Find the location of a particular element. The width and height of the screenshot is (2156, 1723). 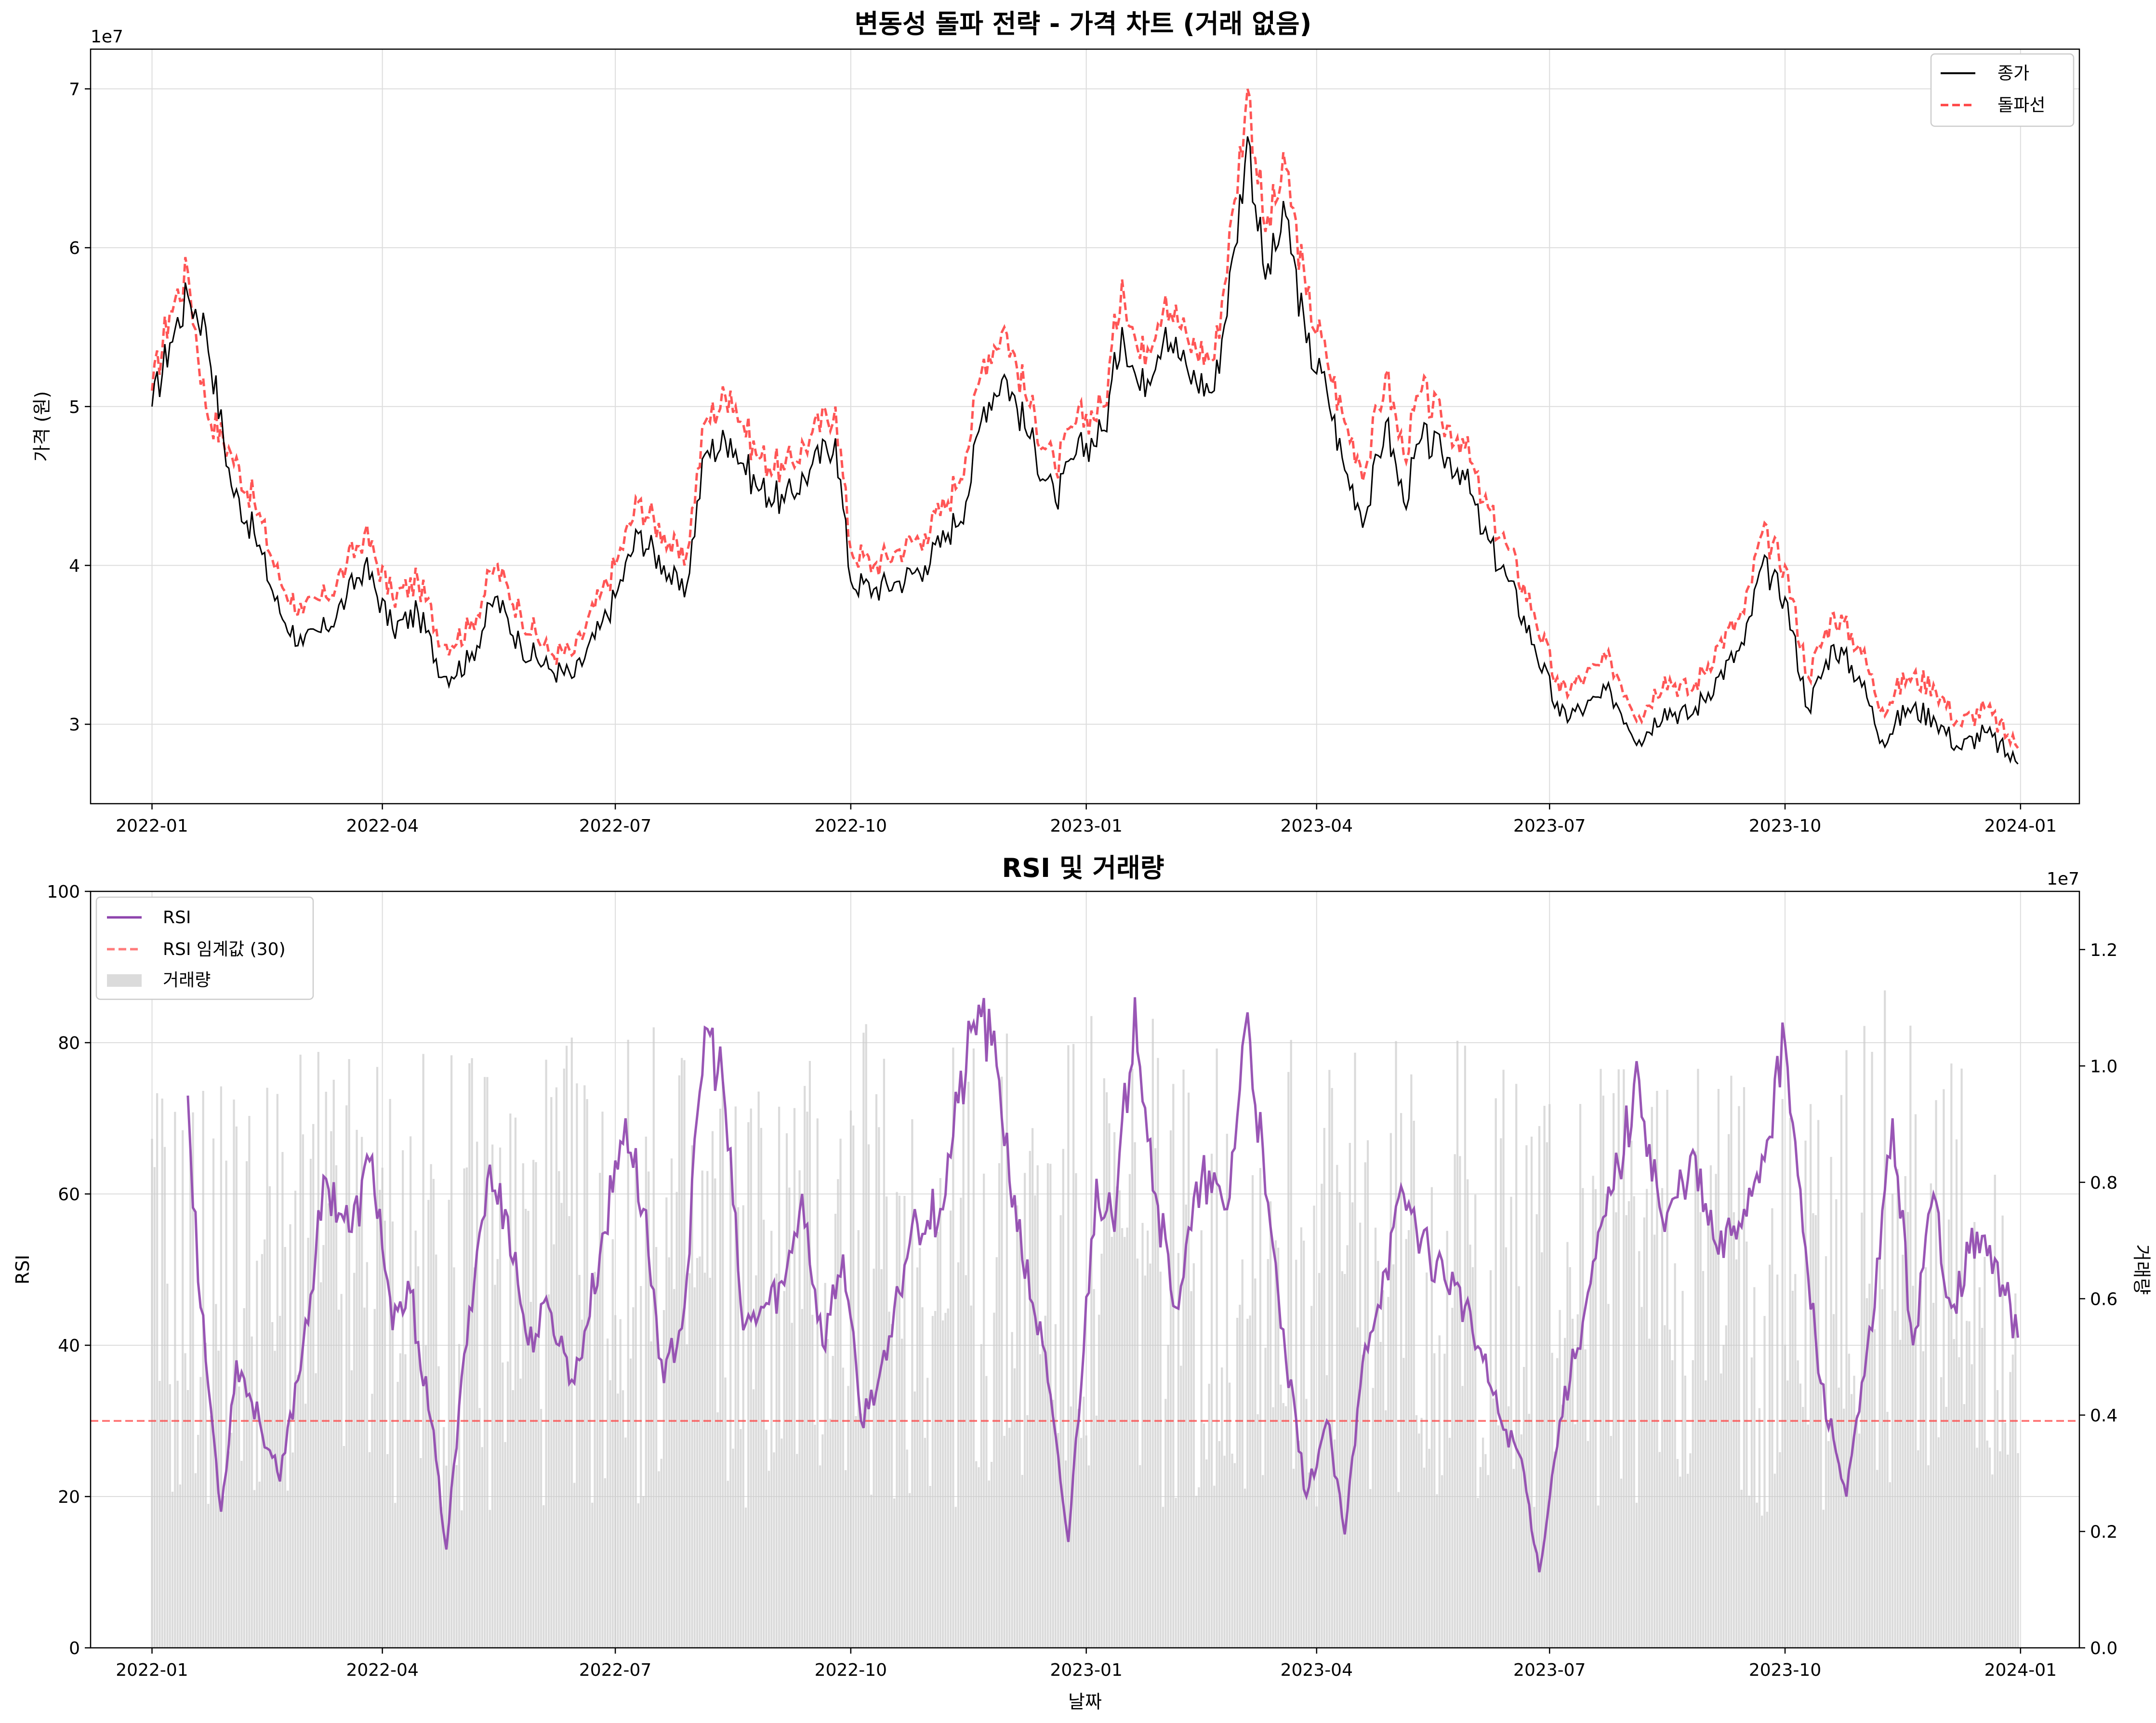

rsi-y-tick-label: 40 is located at coordinates (69, 1346).